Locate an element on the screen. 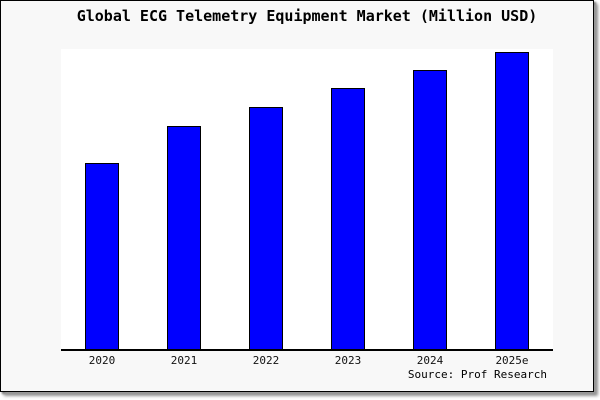  bar-2024 is located at coordinates (430, 209).